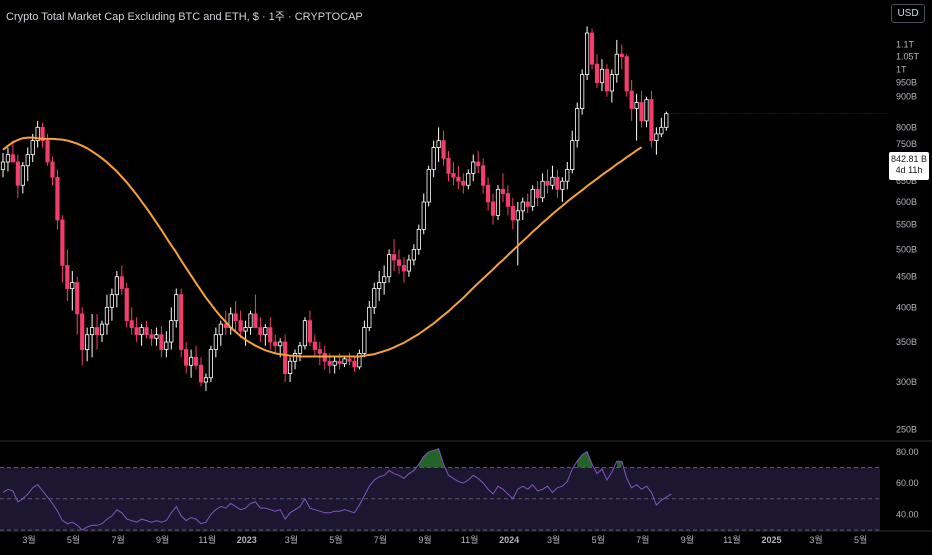 Image resolution: width=932 pixels, height=555 pixels. I want to click on currency-button: USD, so click(908, 13).